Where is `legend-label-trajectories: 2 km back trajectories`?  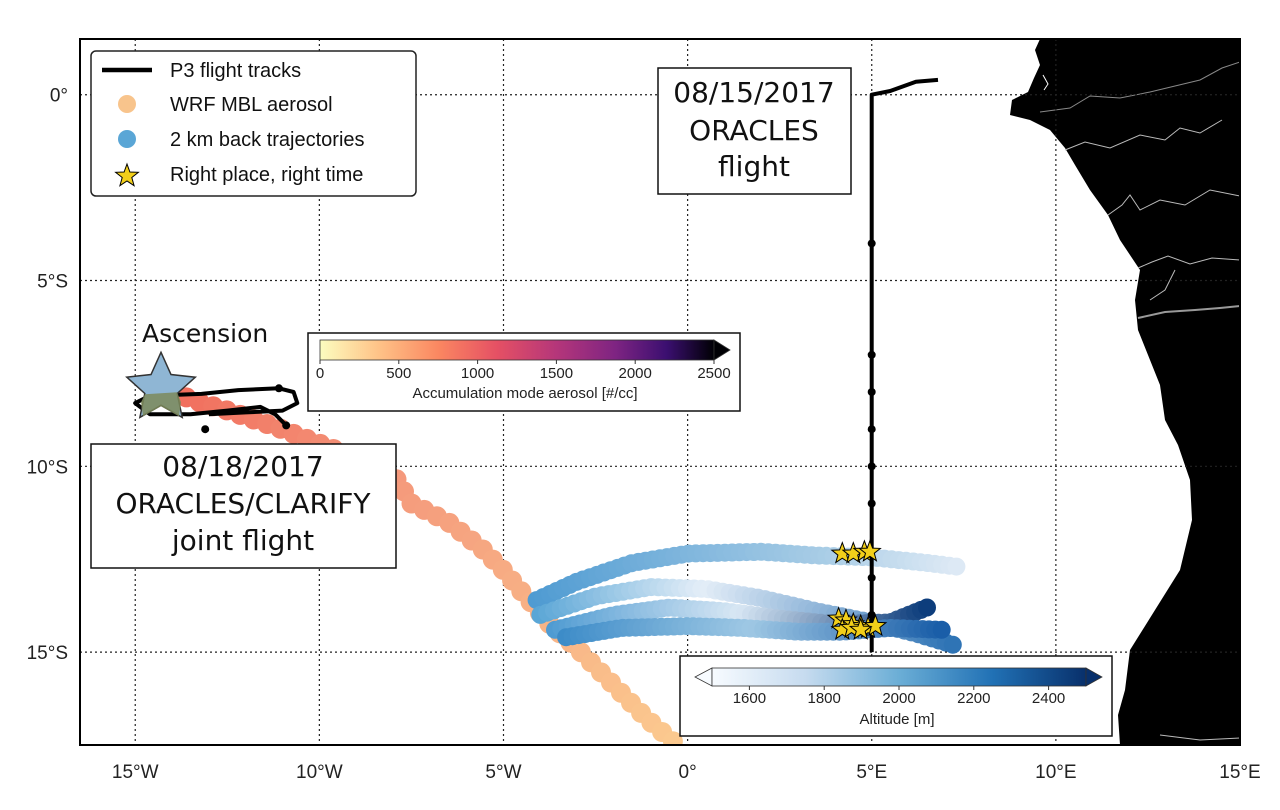 legend-label-trajectories: 2 km back trajectories is located at coordinates (267, 140).